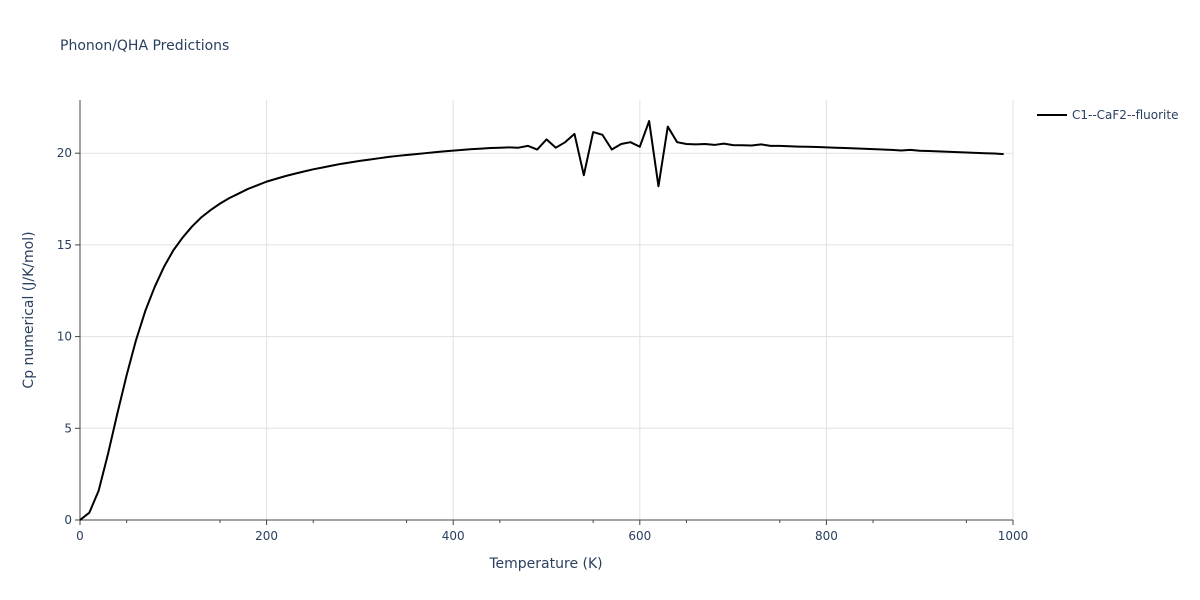  I want to click on y-tick-label: 15, so click(64, 245).